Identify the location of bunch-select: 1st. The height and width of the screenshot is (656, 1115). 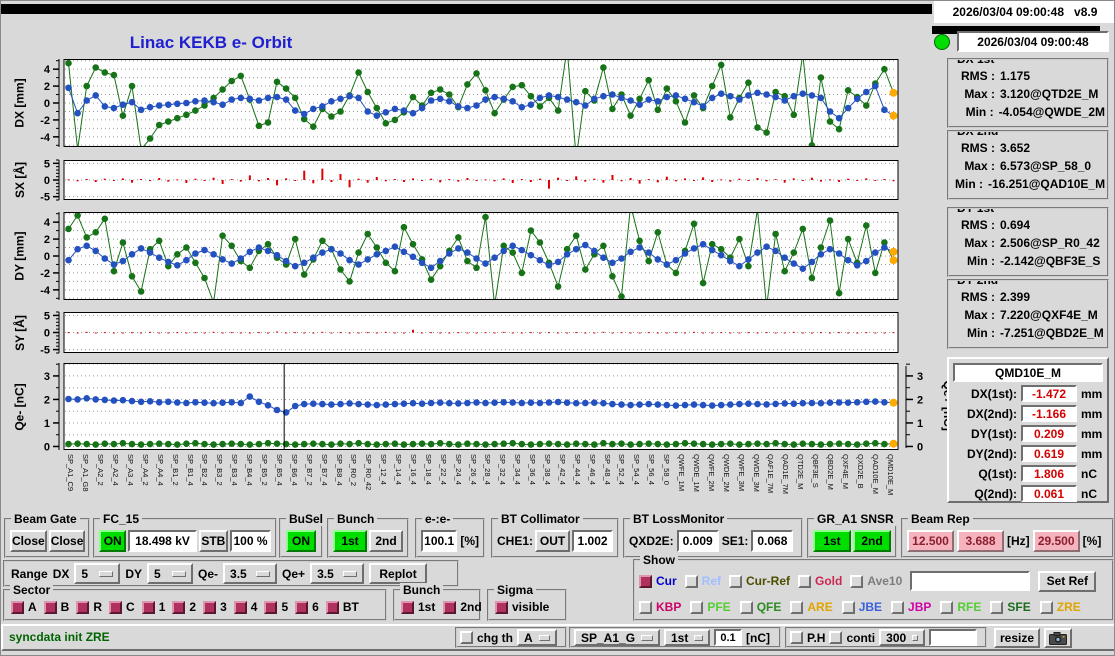
(687, 637).